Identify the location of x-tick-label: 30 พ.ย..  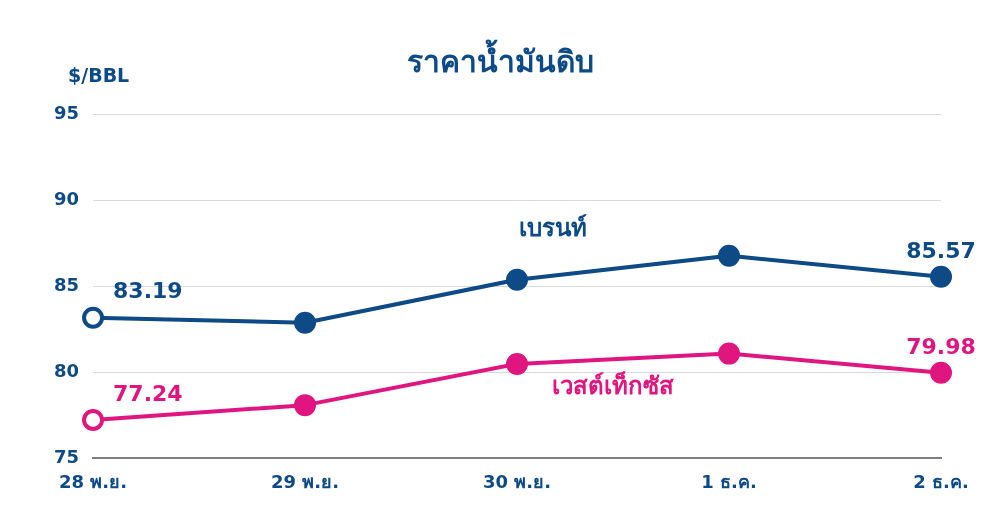
(517, 481).